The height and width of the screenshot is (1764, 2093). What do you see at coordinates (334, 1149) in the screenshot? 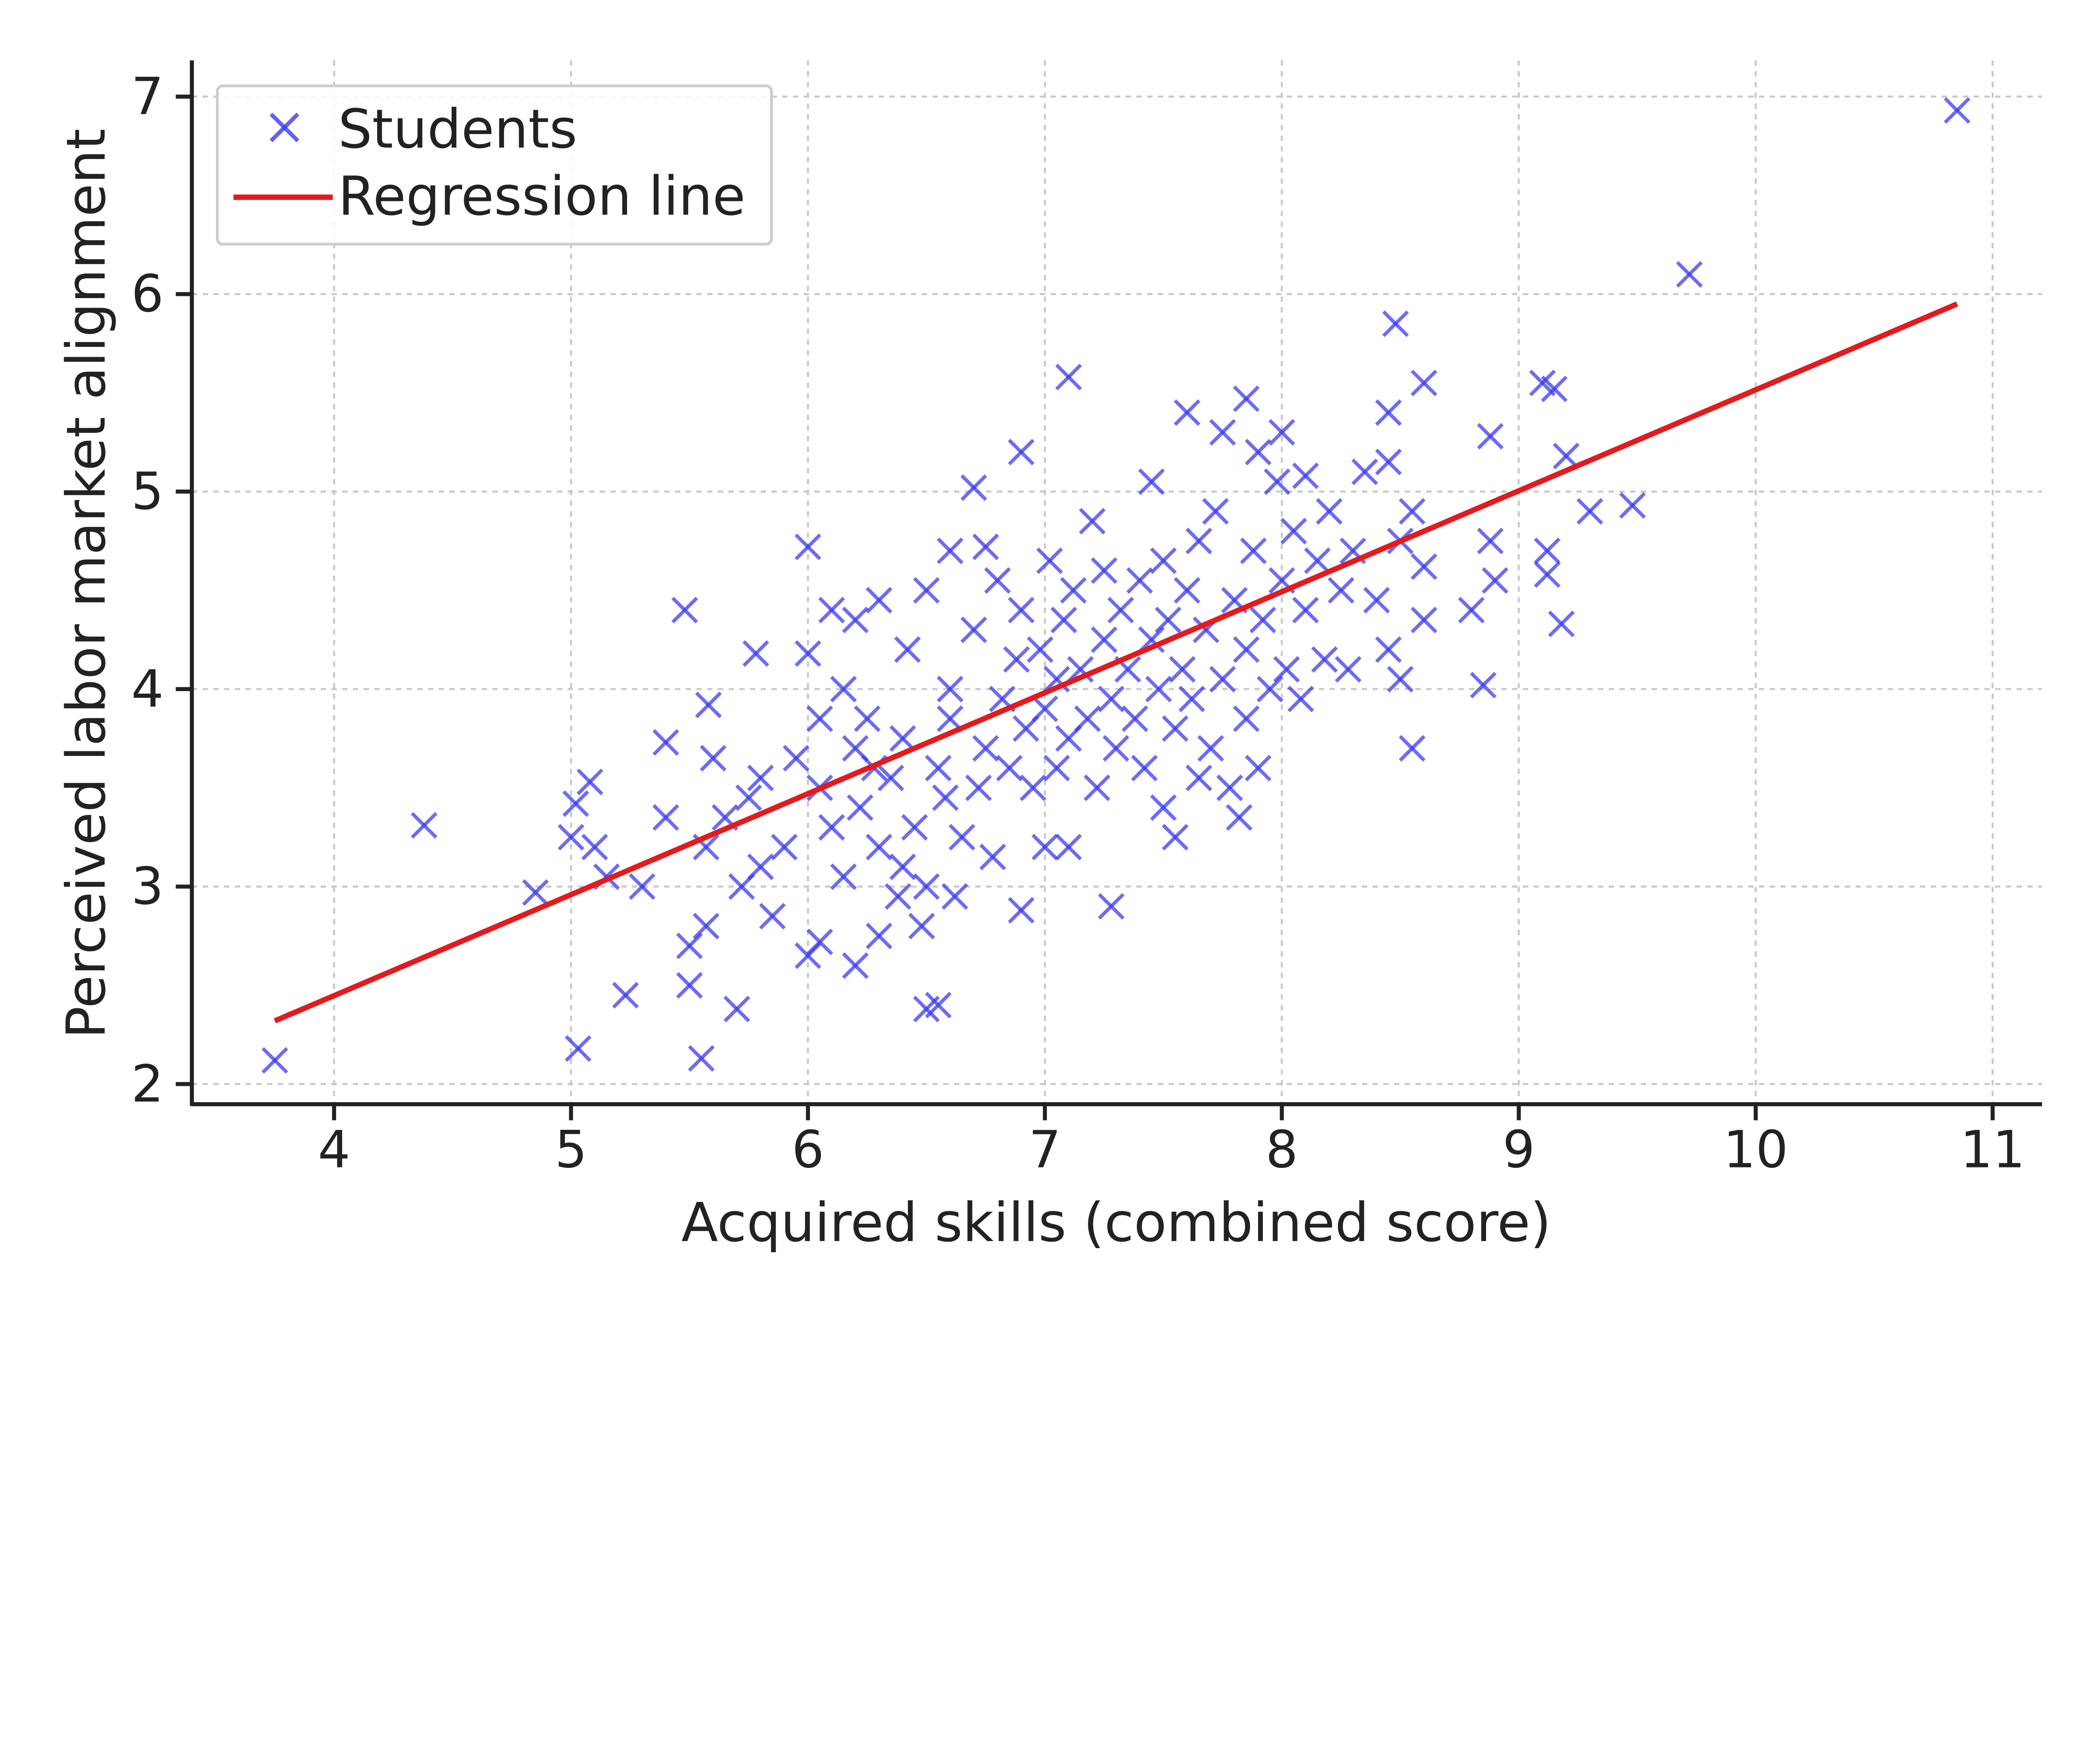
I see `x-tick-label: 4` at bounding box center [334, 1149].